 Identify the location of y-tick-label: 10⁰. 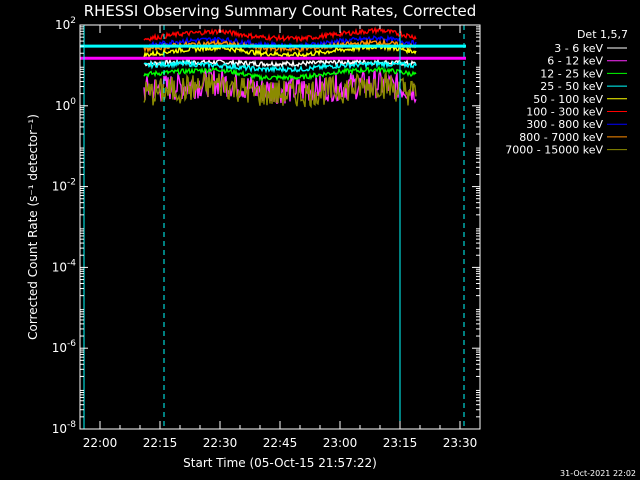
(65, 105).